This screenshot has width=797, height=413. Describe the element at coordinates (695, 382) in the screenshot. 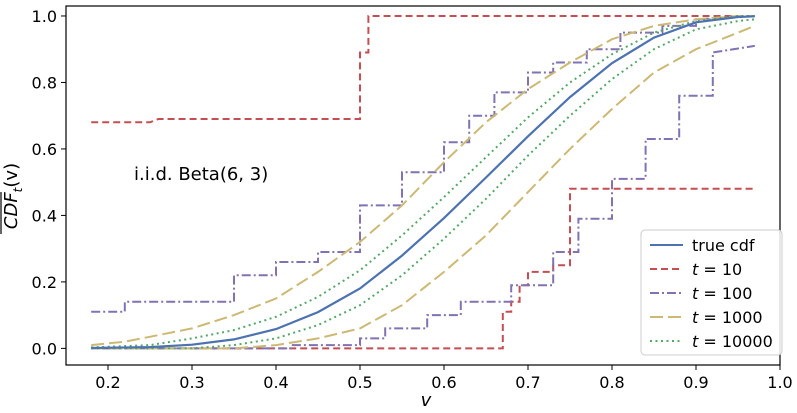

I see `x-tick-label: 0.9` at that location.